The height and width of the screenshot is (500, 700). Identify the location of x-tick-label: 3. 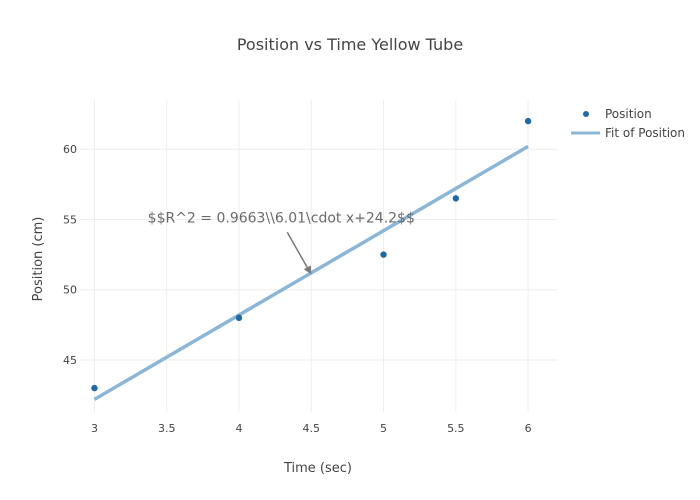
(94, 428).